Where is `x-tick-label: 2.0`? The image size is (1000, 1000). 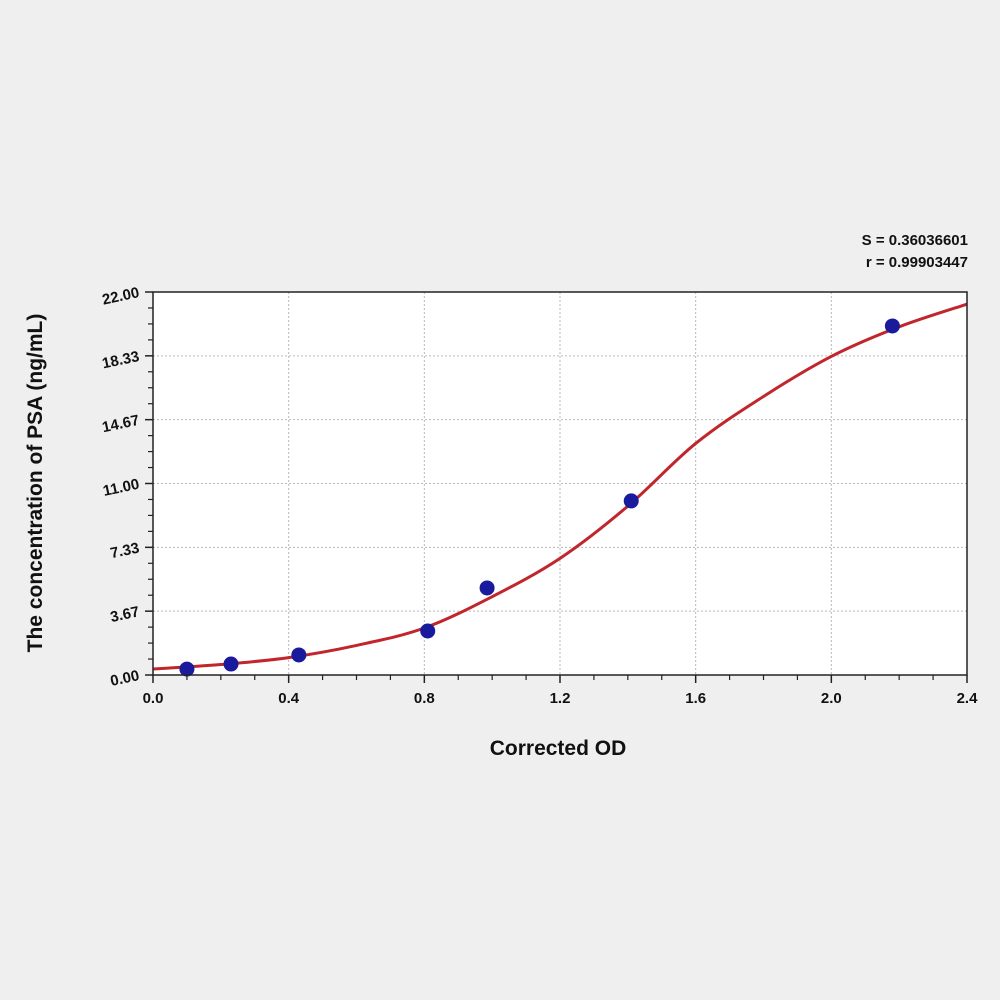
x-tick-label: 2.0 is located at coordinates (831, 698).